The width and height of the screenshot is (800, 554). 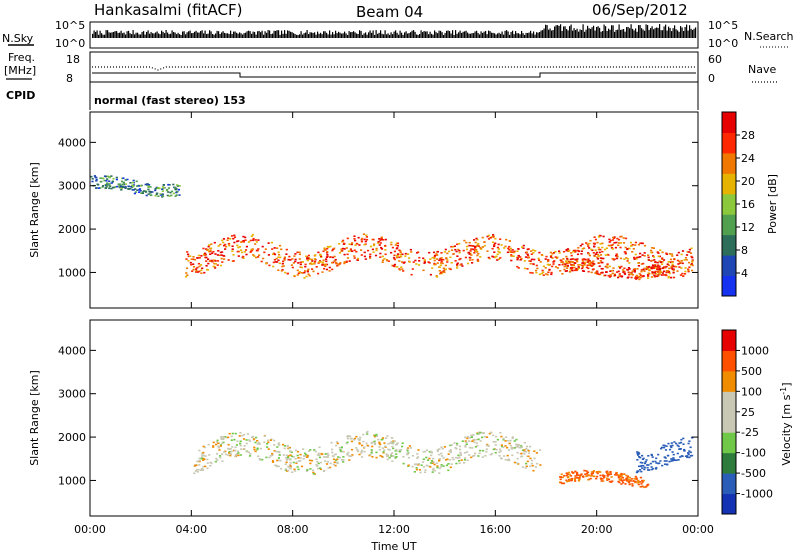 What do you see at coordinates (748, 227) in the screenshot?
I see `colorbar-tick-label: 12` at bounding box center [748, 227].